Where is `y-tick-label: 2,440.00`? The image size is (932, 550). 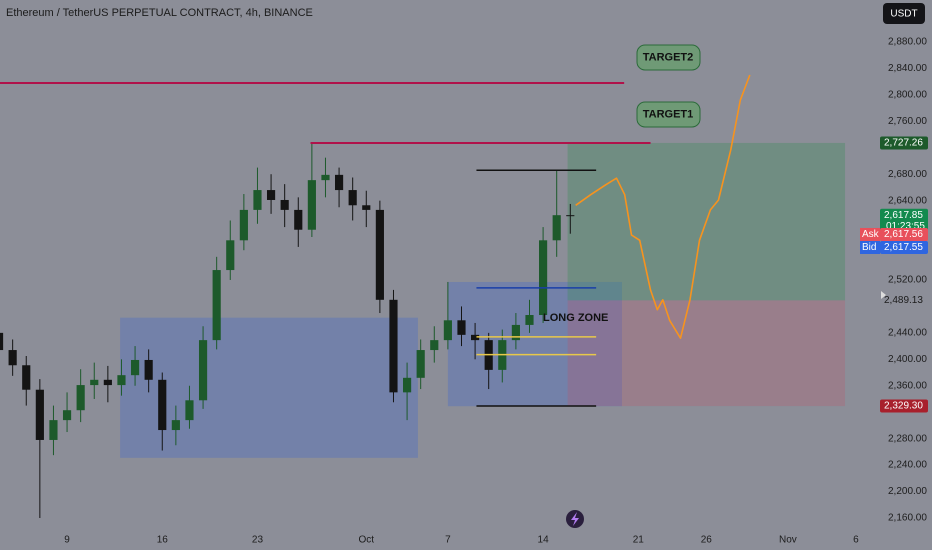 y-tick-label: 2,440.00 is located at coordinates (907, 333).